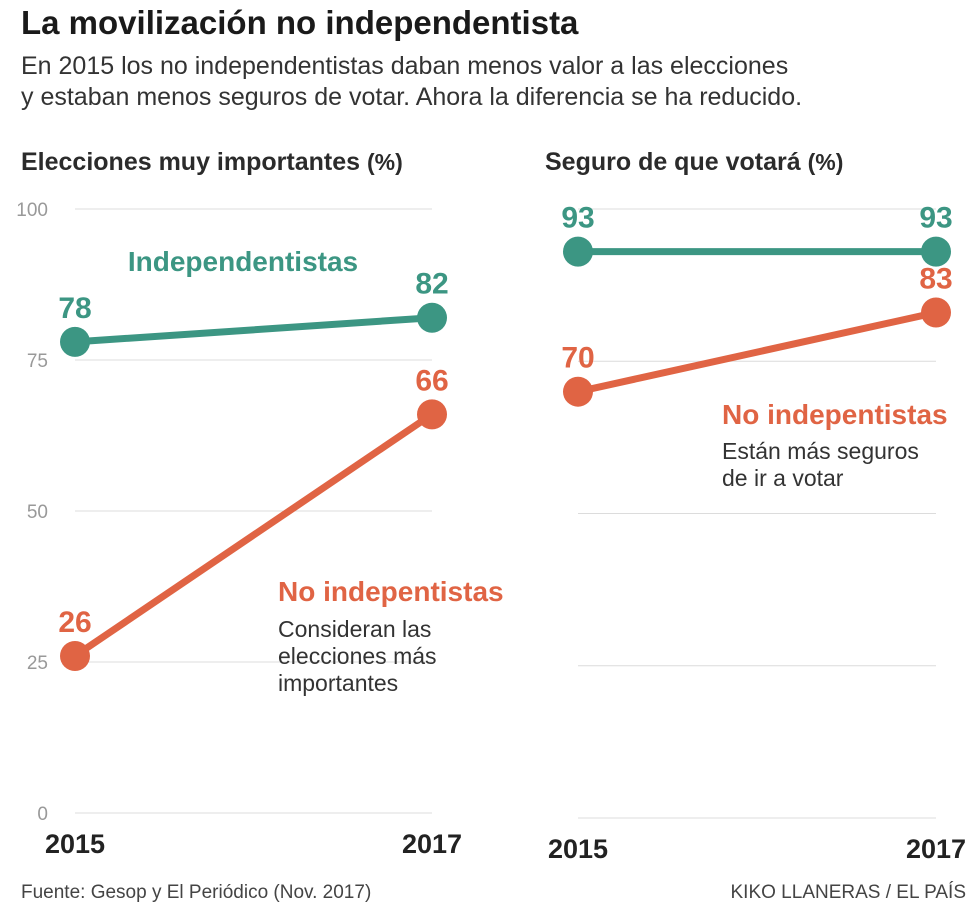 This screenshot has height=913, width=980. I want to click on annotation-line: Consideran las, so click(354, 629).